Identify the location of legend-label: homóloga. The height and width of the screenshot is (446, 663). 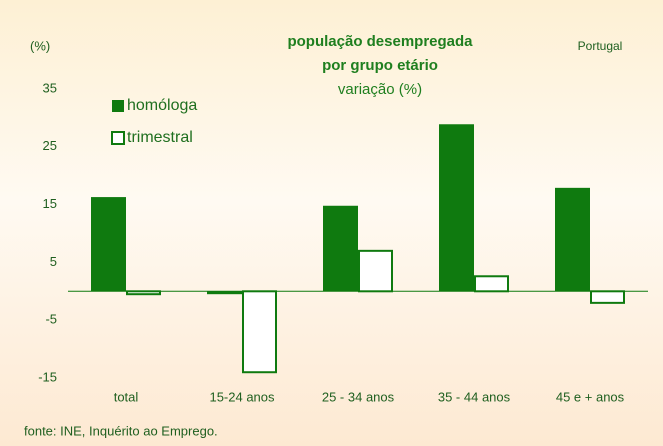
(162, 105).